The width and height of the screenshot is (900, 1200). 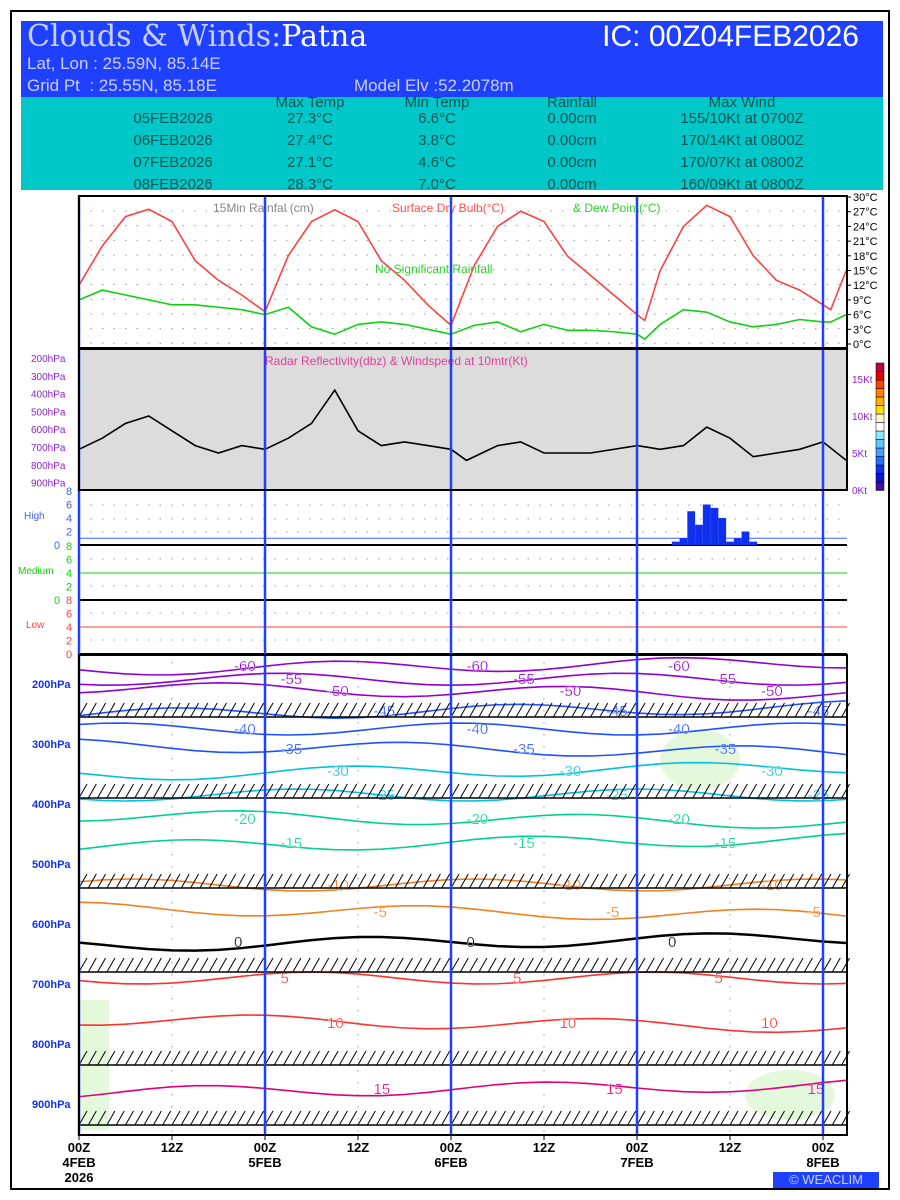 What do you see at coordinates (173, 184) in the screenshot?
I see `table-cell: 08FEB2026` at bounding box center [173, 184].